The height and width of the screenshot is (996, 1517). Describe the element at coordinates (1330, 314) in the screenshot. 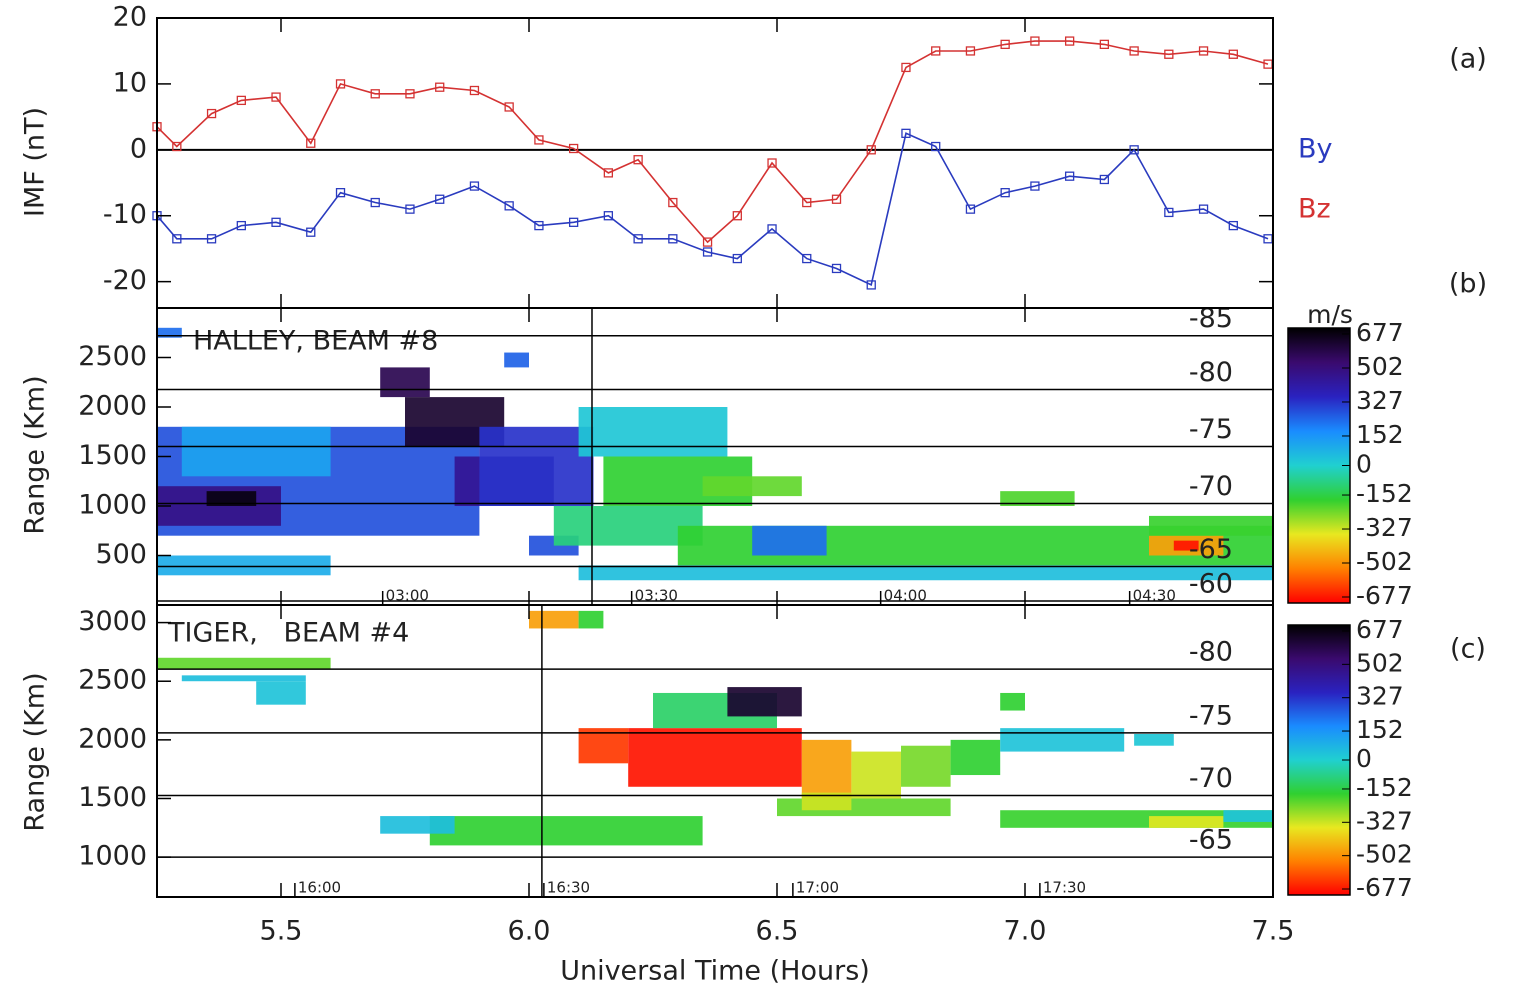

I see `colorbar-label: m/s` at that location.